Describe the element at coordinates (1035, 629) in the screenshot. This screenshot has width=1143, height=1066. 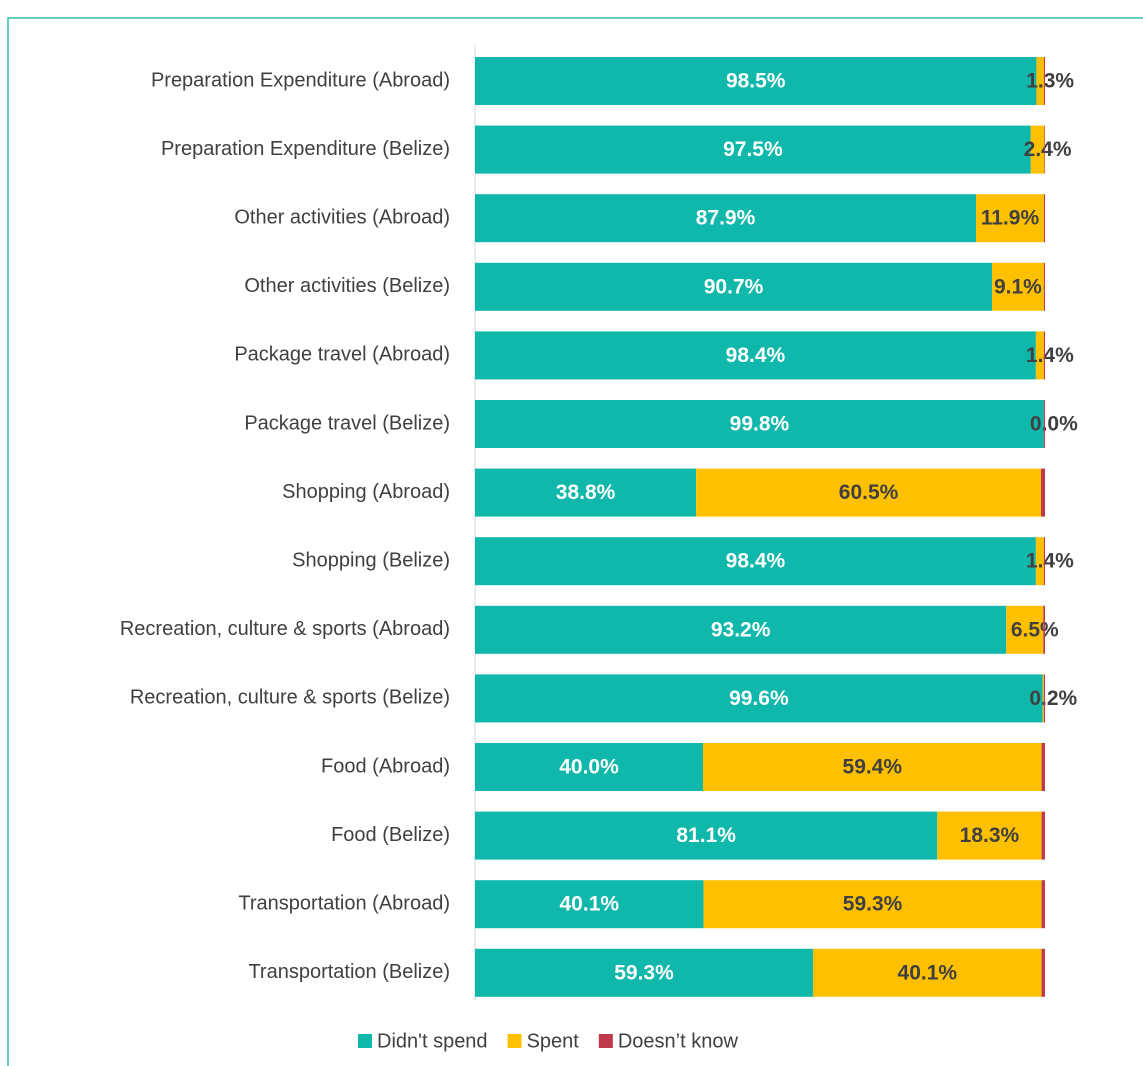
I see `value-label: 6.5%` at that location.